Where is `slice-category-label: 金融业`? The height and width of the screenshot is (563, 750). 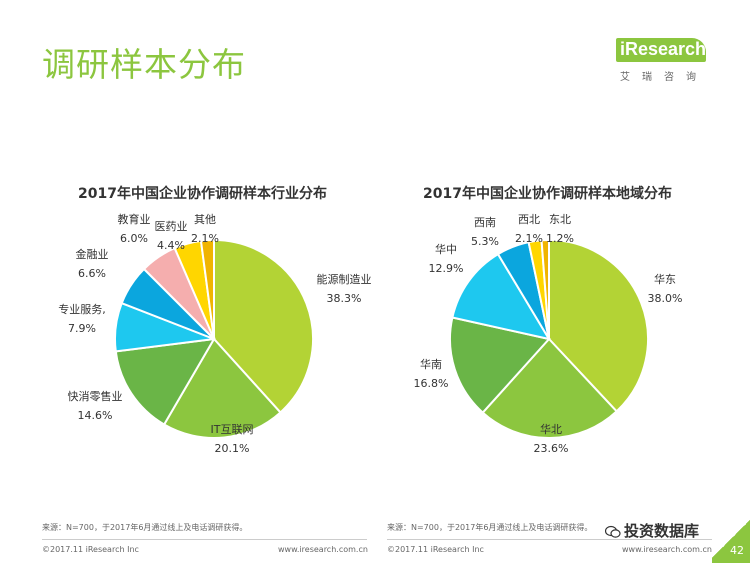 slice-category-label: 金融业 is located at coordinates (92, 254).